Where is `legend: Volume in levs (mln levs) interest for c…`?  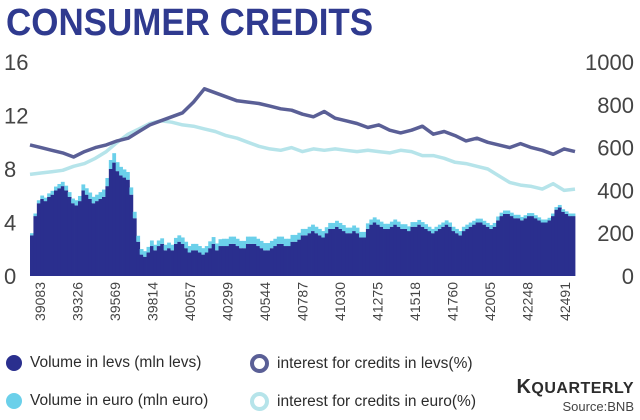 legend: Volume in levs (mln levs) interest for c… is located at coordinates (256, 383).